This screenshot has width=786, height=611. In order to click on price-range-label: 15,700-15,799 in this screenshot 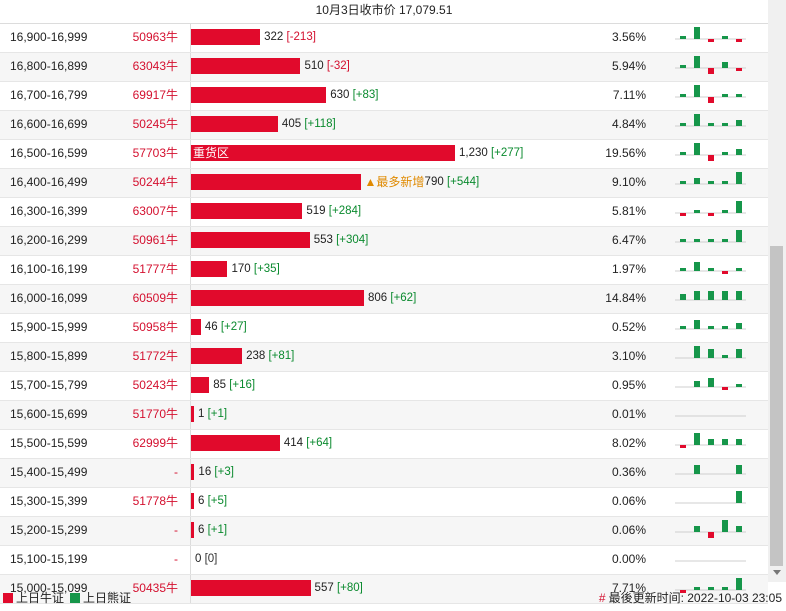, I will do `click(49, 385)`.